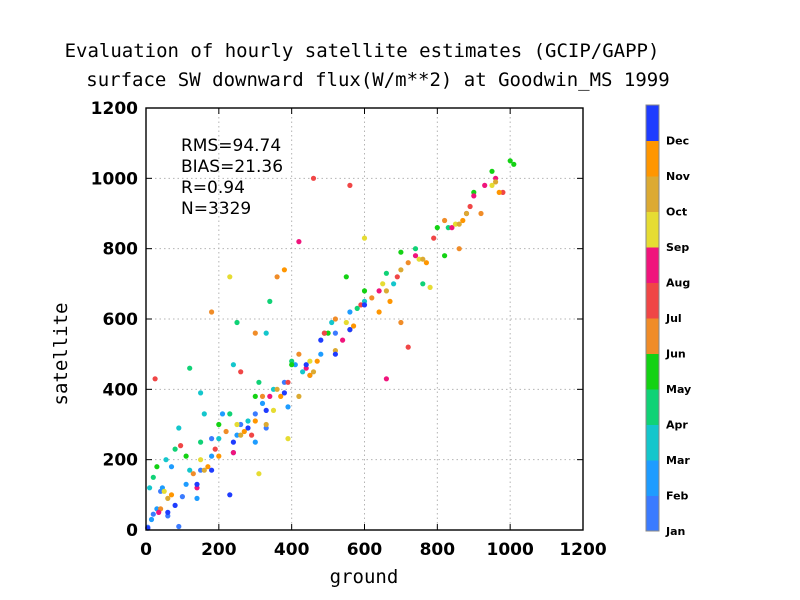  What do you see at coordinates (652, 123) in the screenshot?
I see `colorbar-swatch-dec` at bounding box center [652, 123].